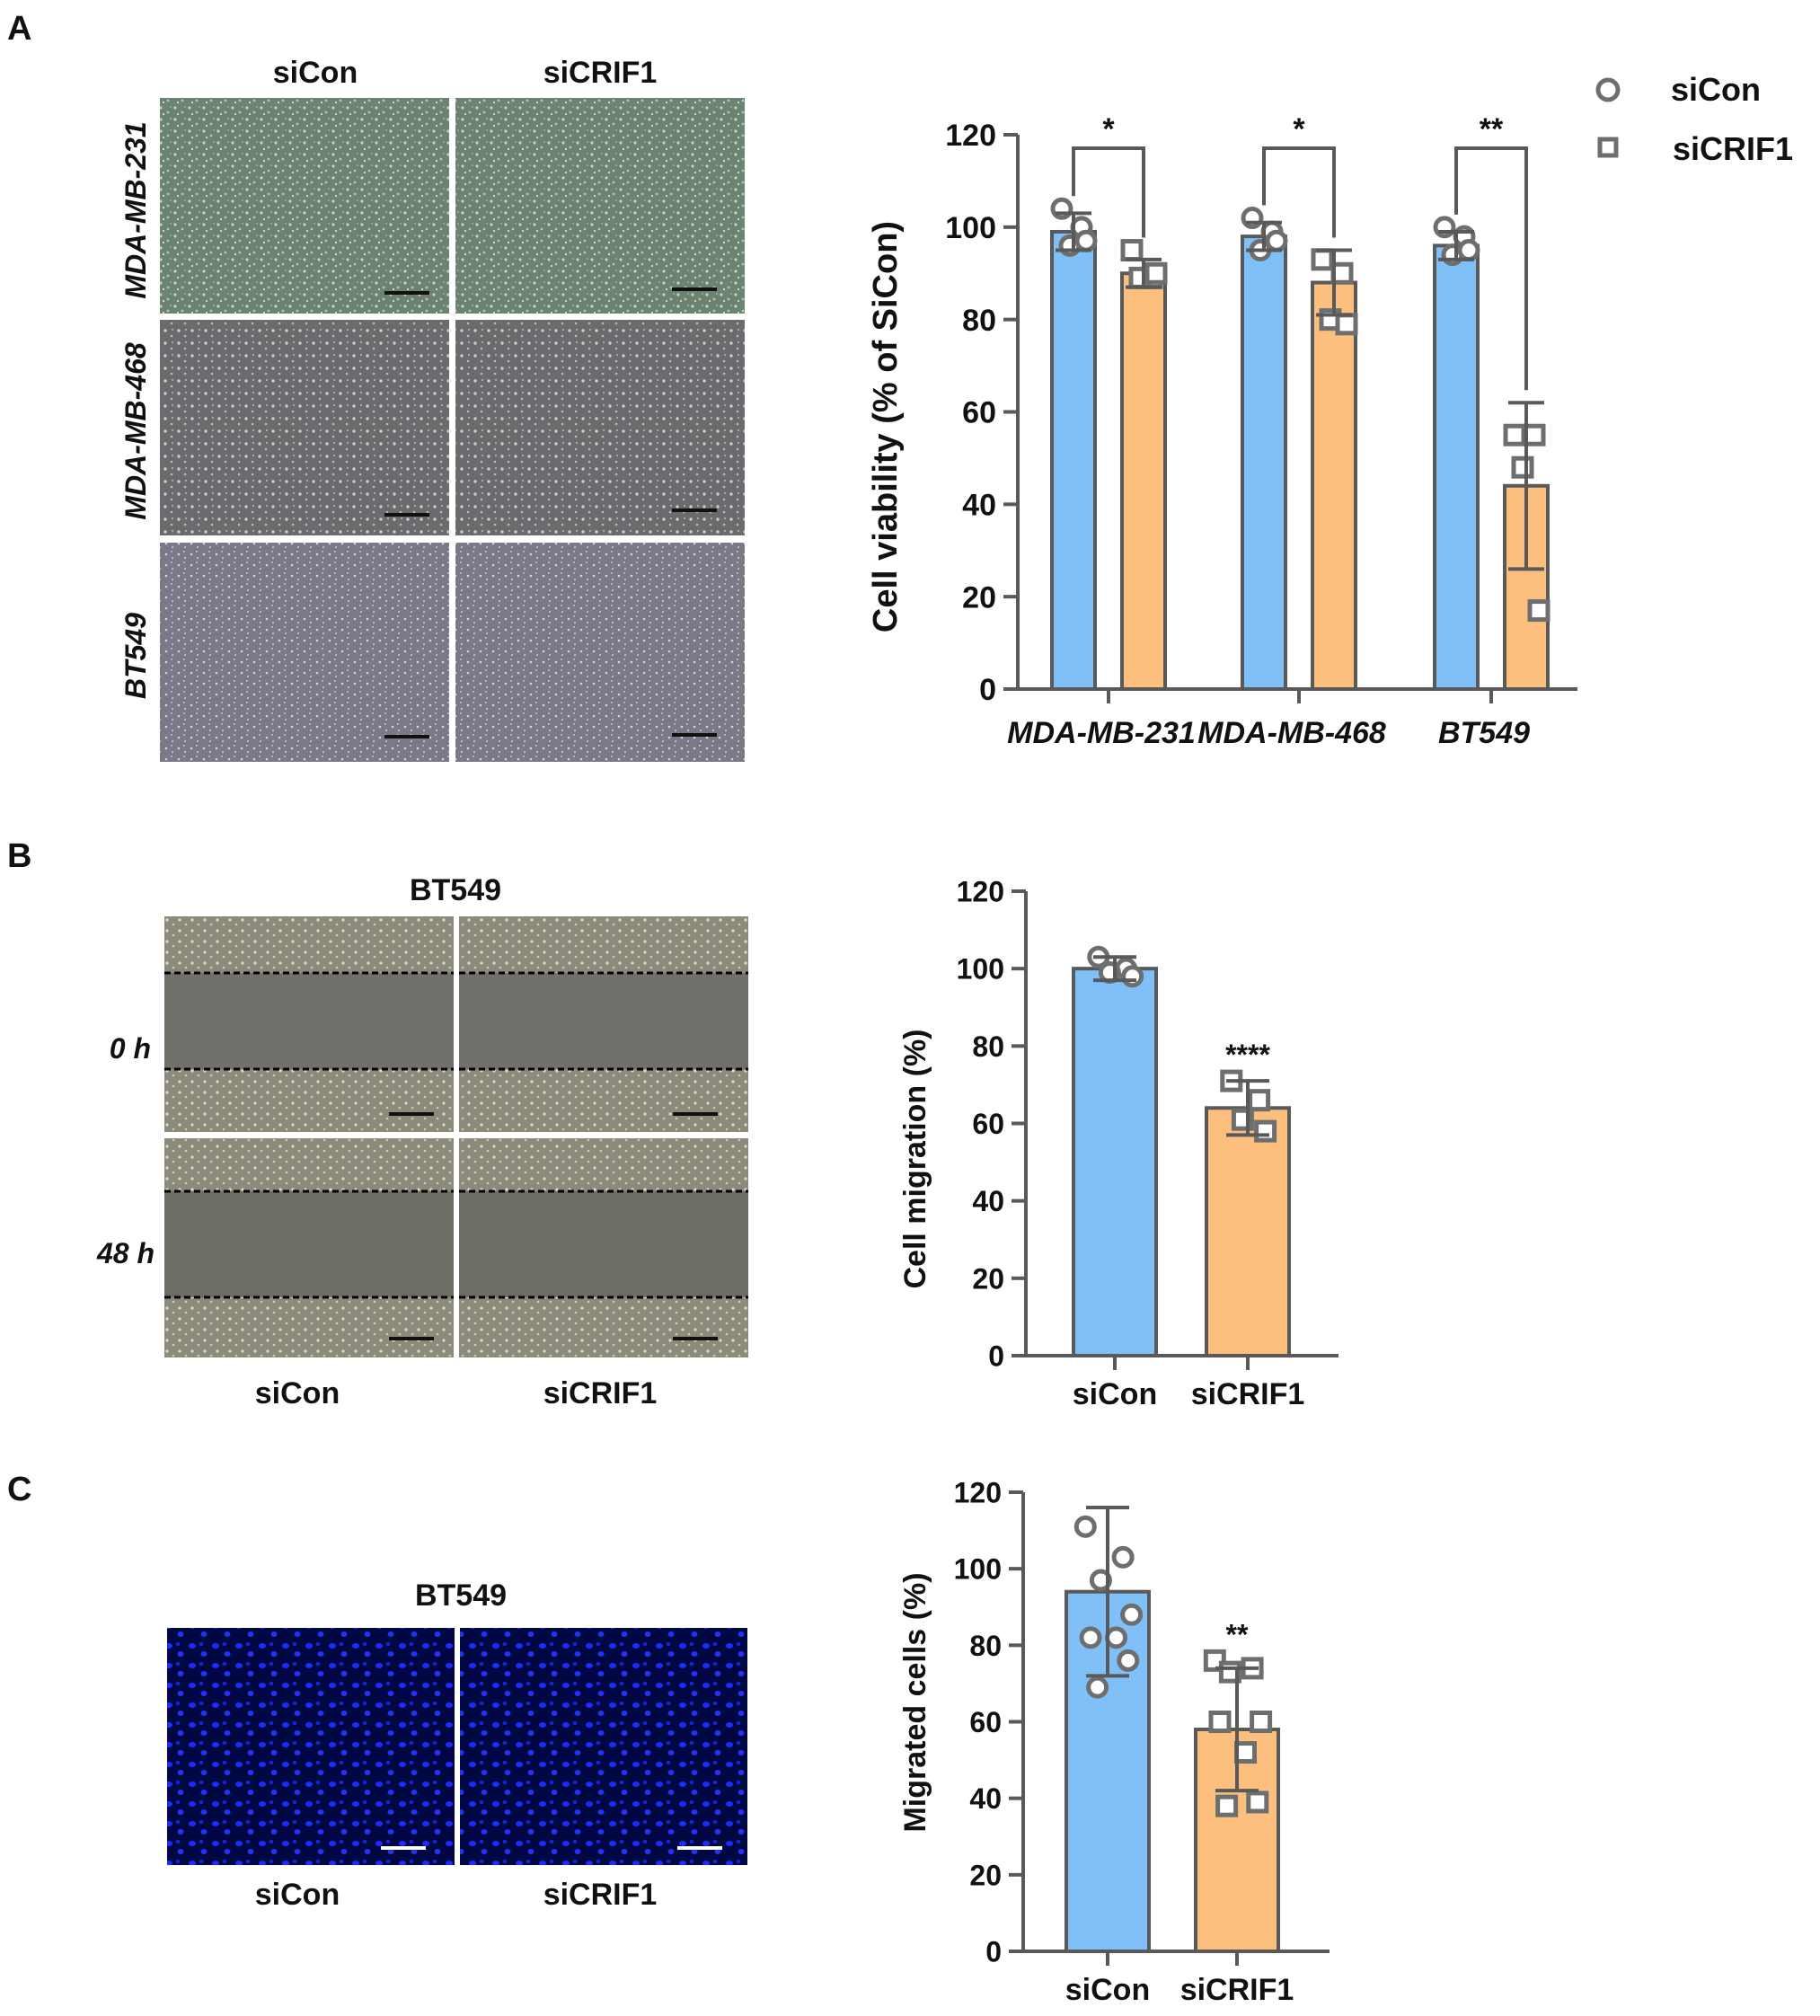  I want to click on micrograph-231-sicrif1, so click(600, 206).